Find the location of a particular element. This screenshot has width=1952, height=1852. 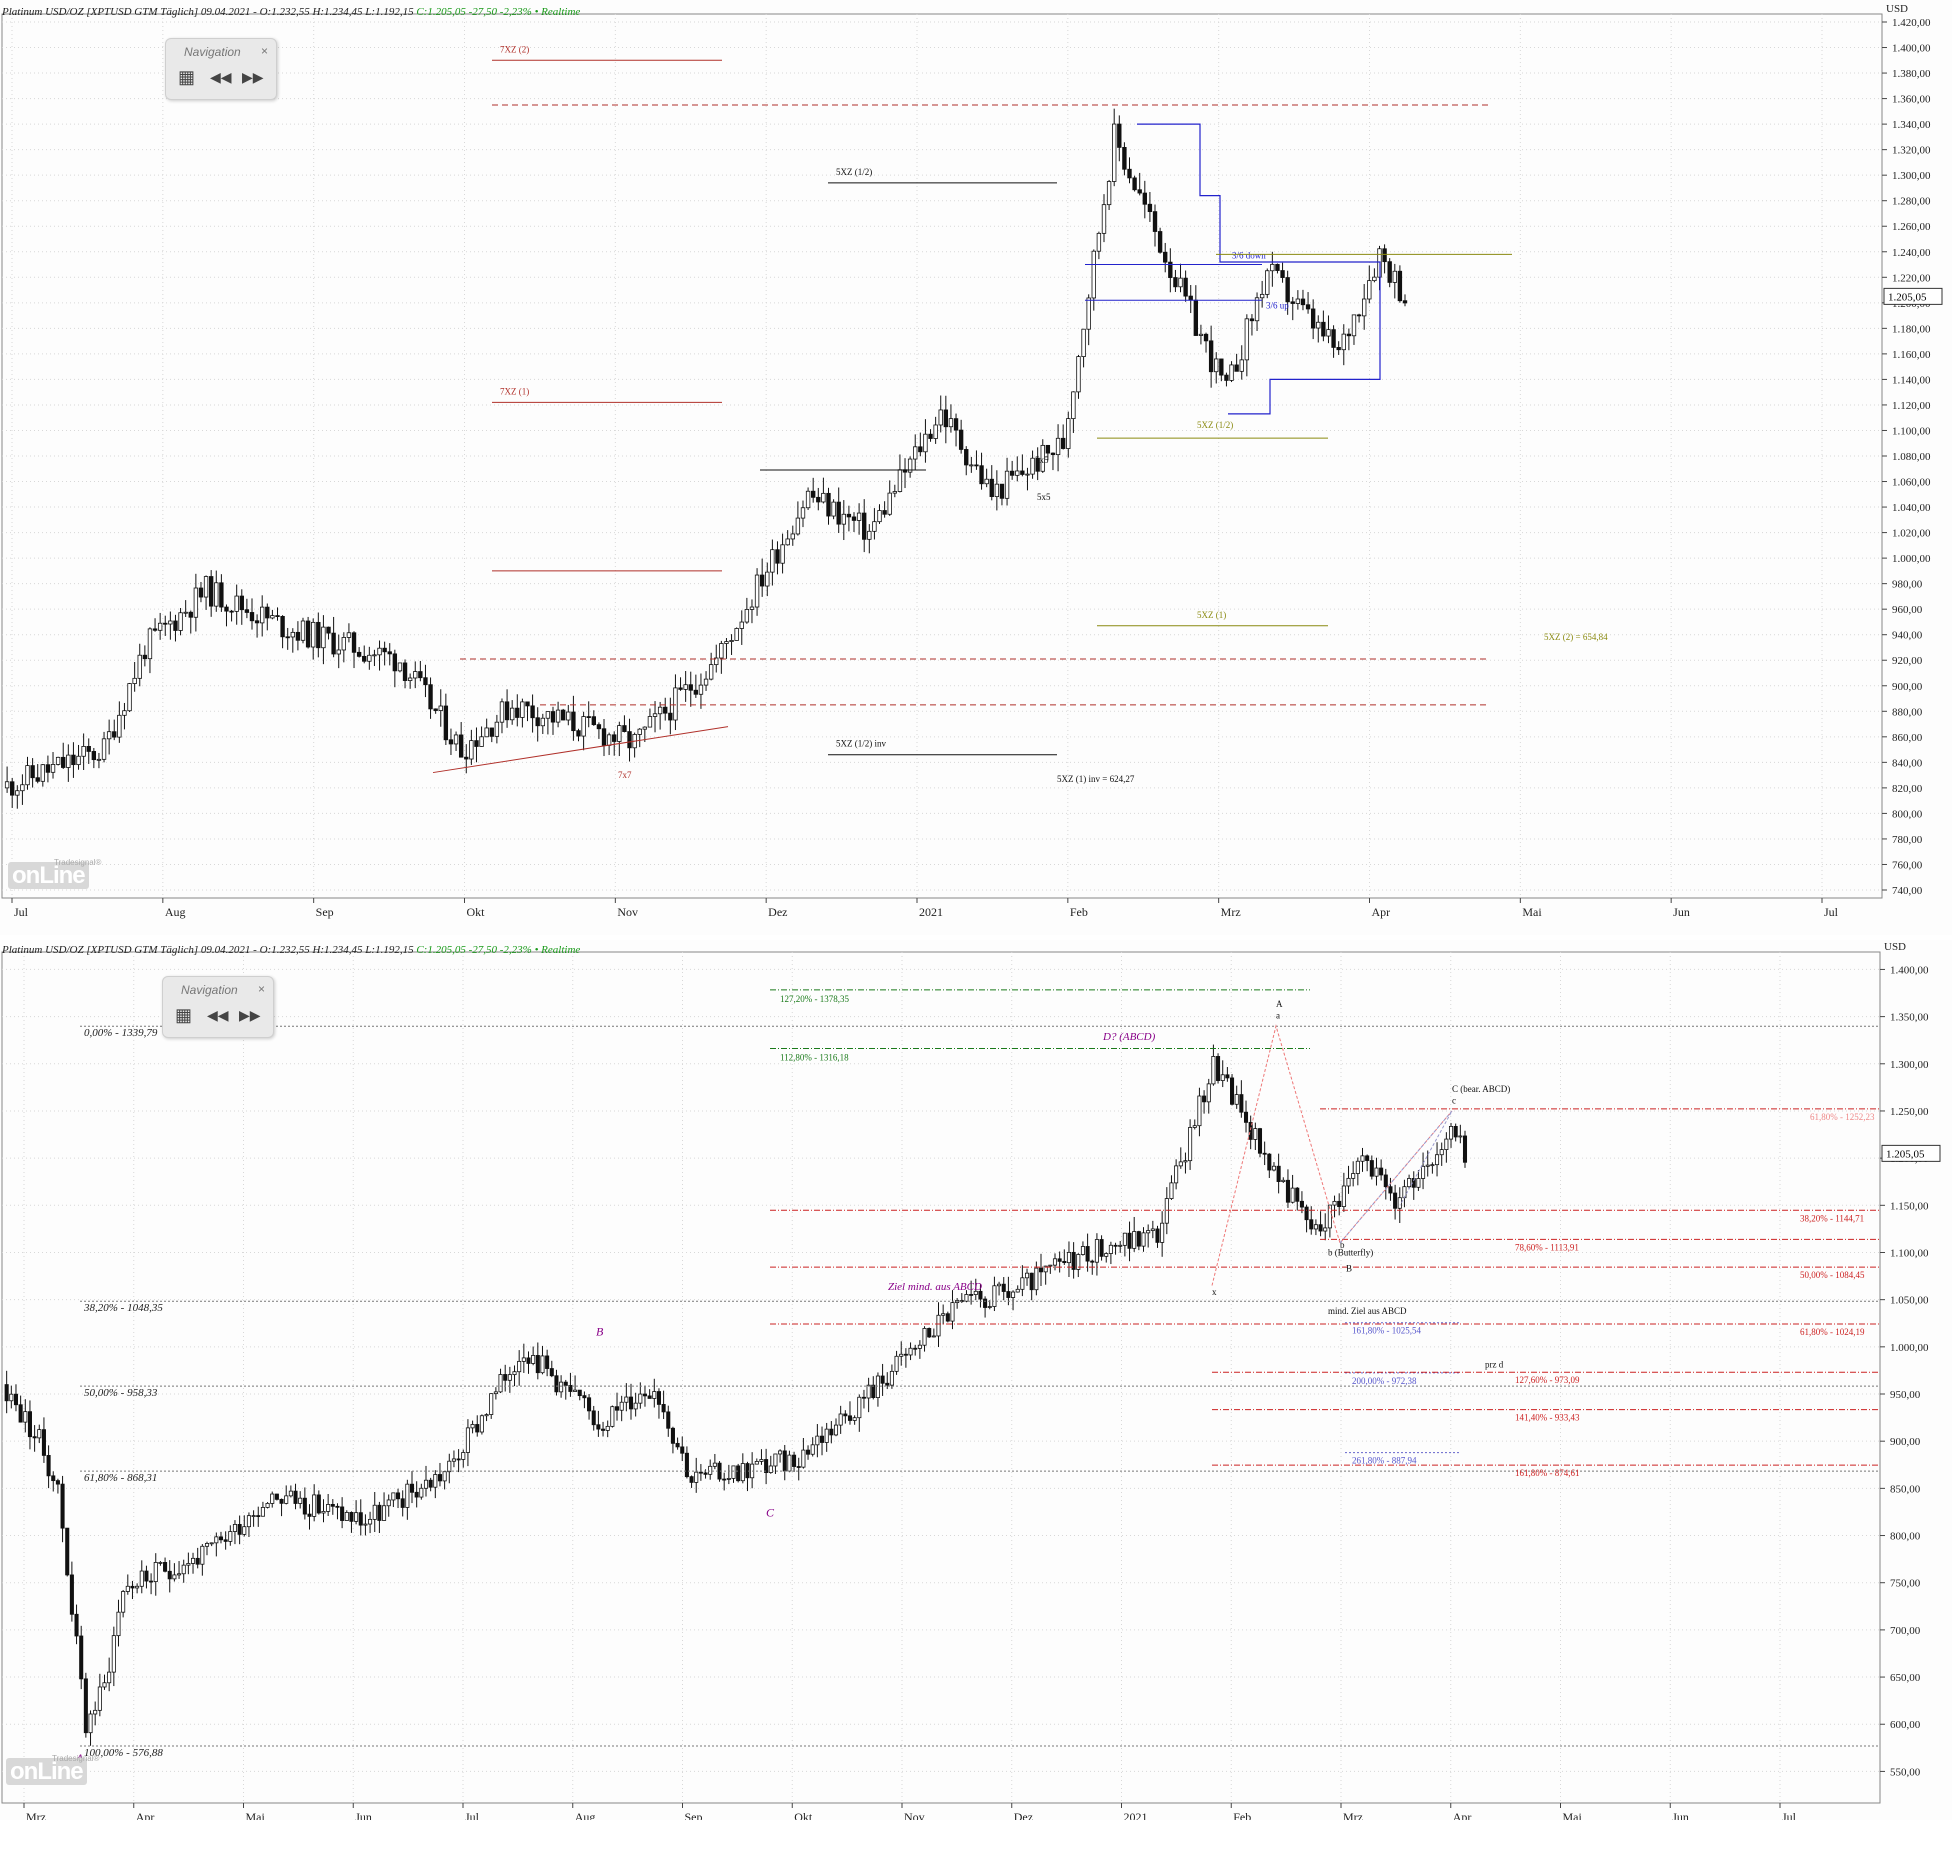

y-axis-tick-label: 1.380,00 is located at coordinates (1911, 74).